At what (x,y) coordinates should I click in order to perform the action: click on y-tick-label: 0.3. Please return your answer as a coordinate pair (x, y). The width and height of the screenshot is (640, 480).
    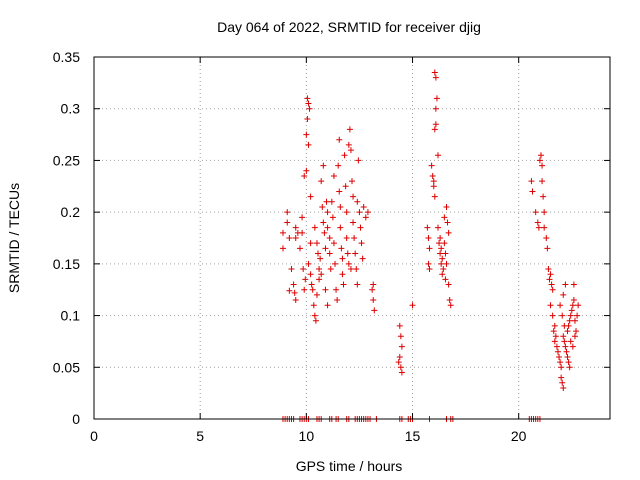
    Looking at the image, I should click on (71, 109).